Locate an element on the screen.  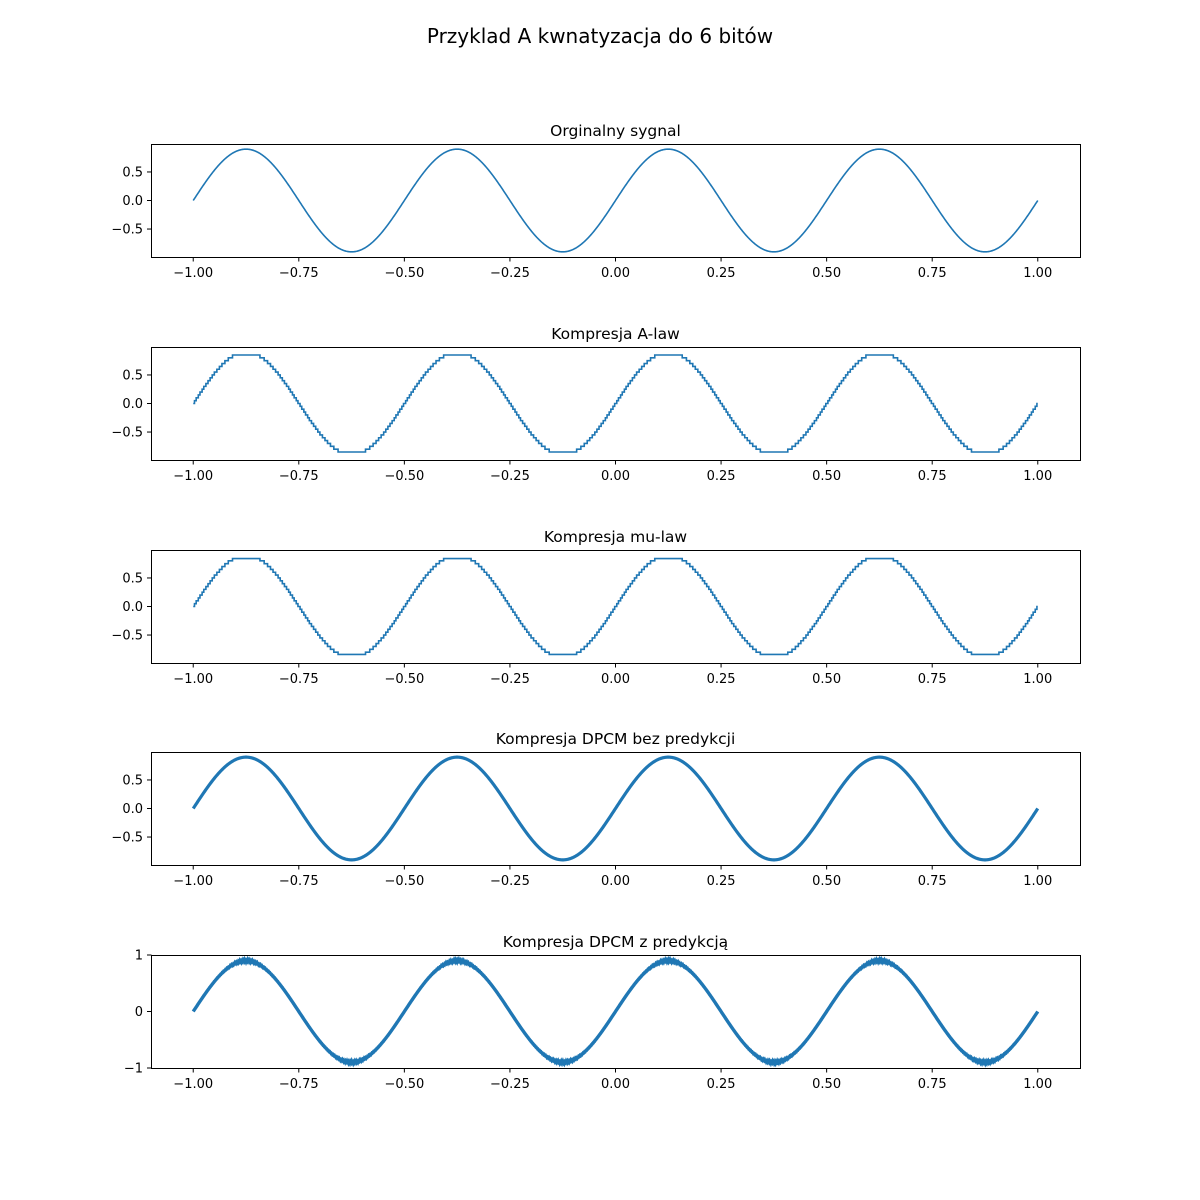
figure-suptitle: Przyklad A kwnatyzacja do 6 bitów is located at coordinates (600, 36).